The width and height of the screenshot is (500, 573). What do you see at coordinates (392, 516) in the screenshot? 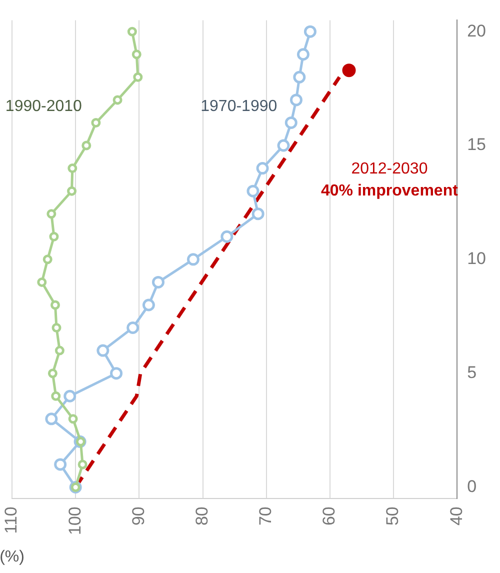
I see `x-tick-label: 50` at bounding box center [392, 516].